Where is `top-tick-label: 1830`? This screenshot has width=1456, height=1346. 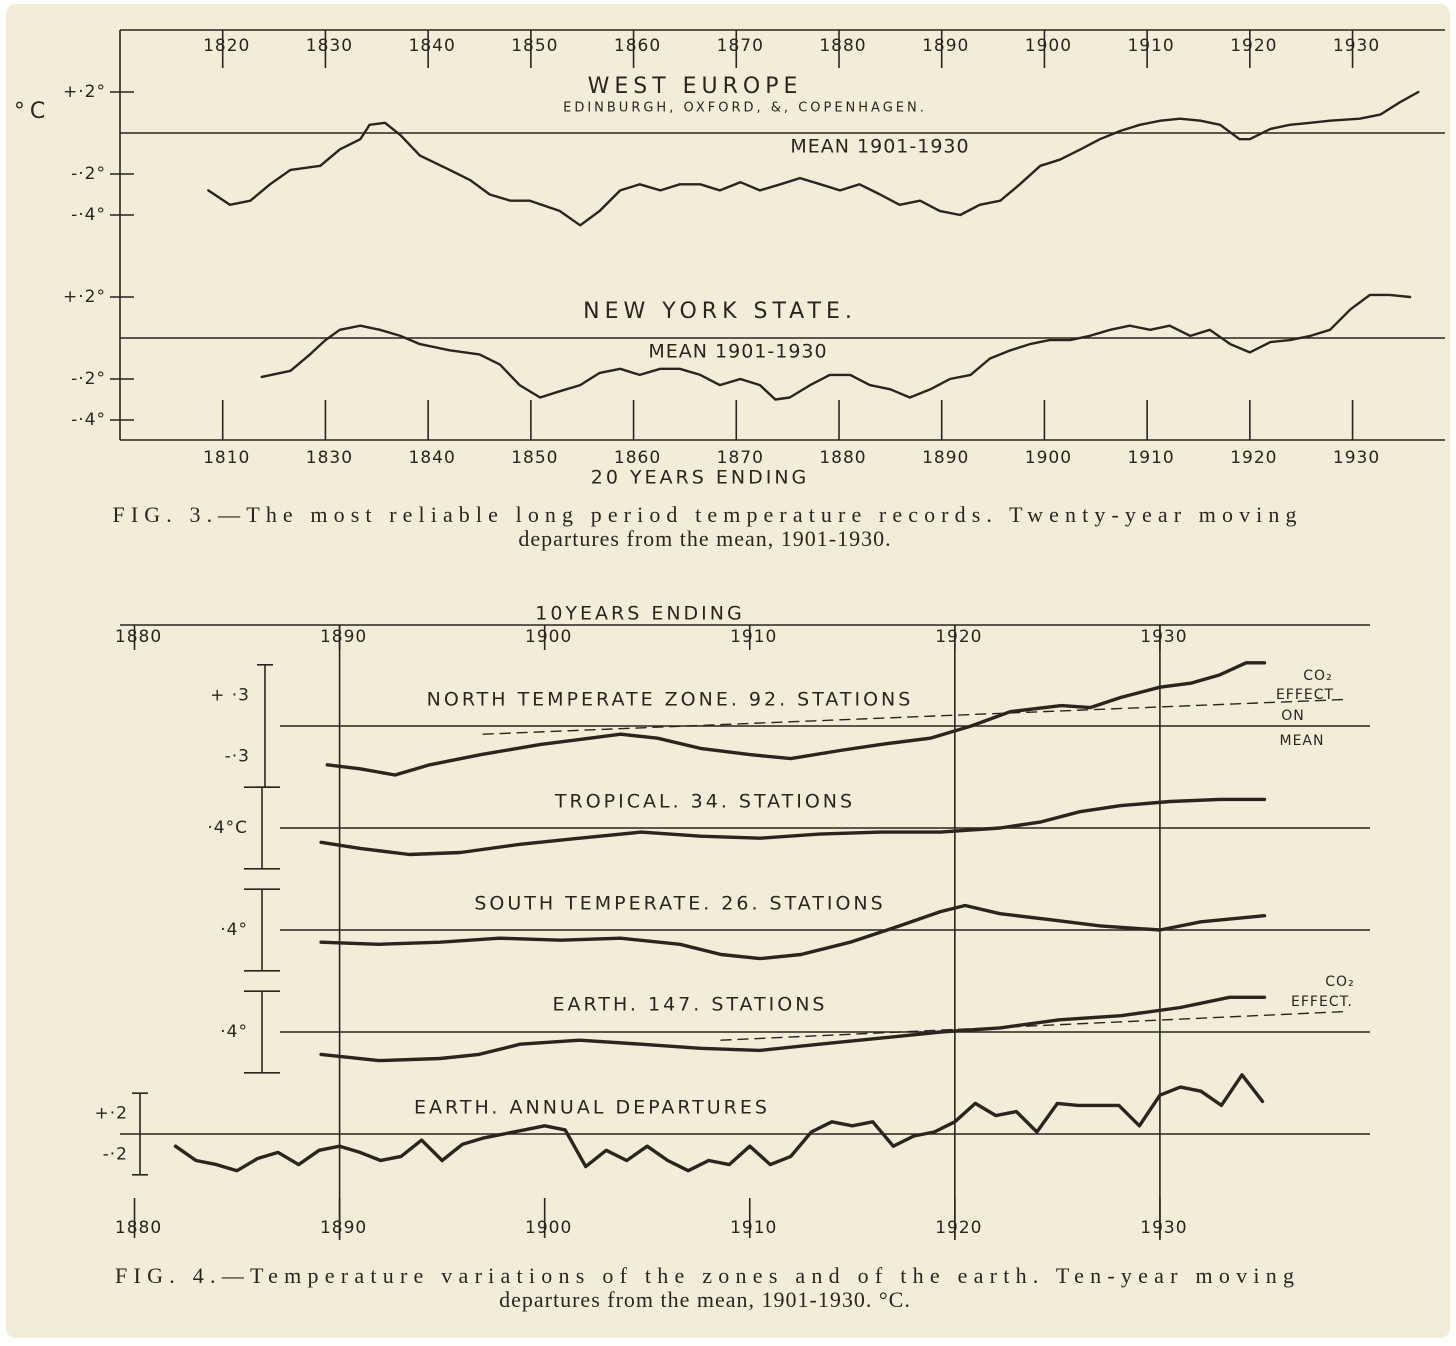 top-tick-label: 1830 is located at coordinates (329, 46).